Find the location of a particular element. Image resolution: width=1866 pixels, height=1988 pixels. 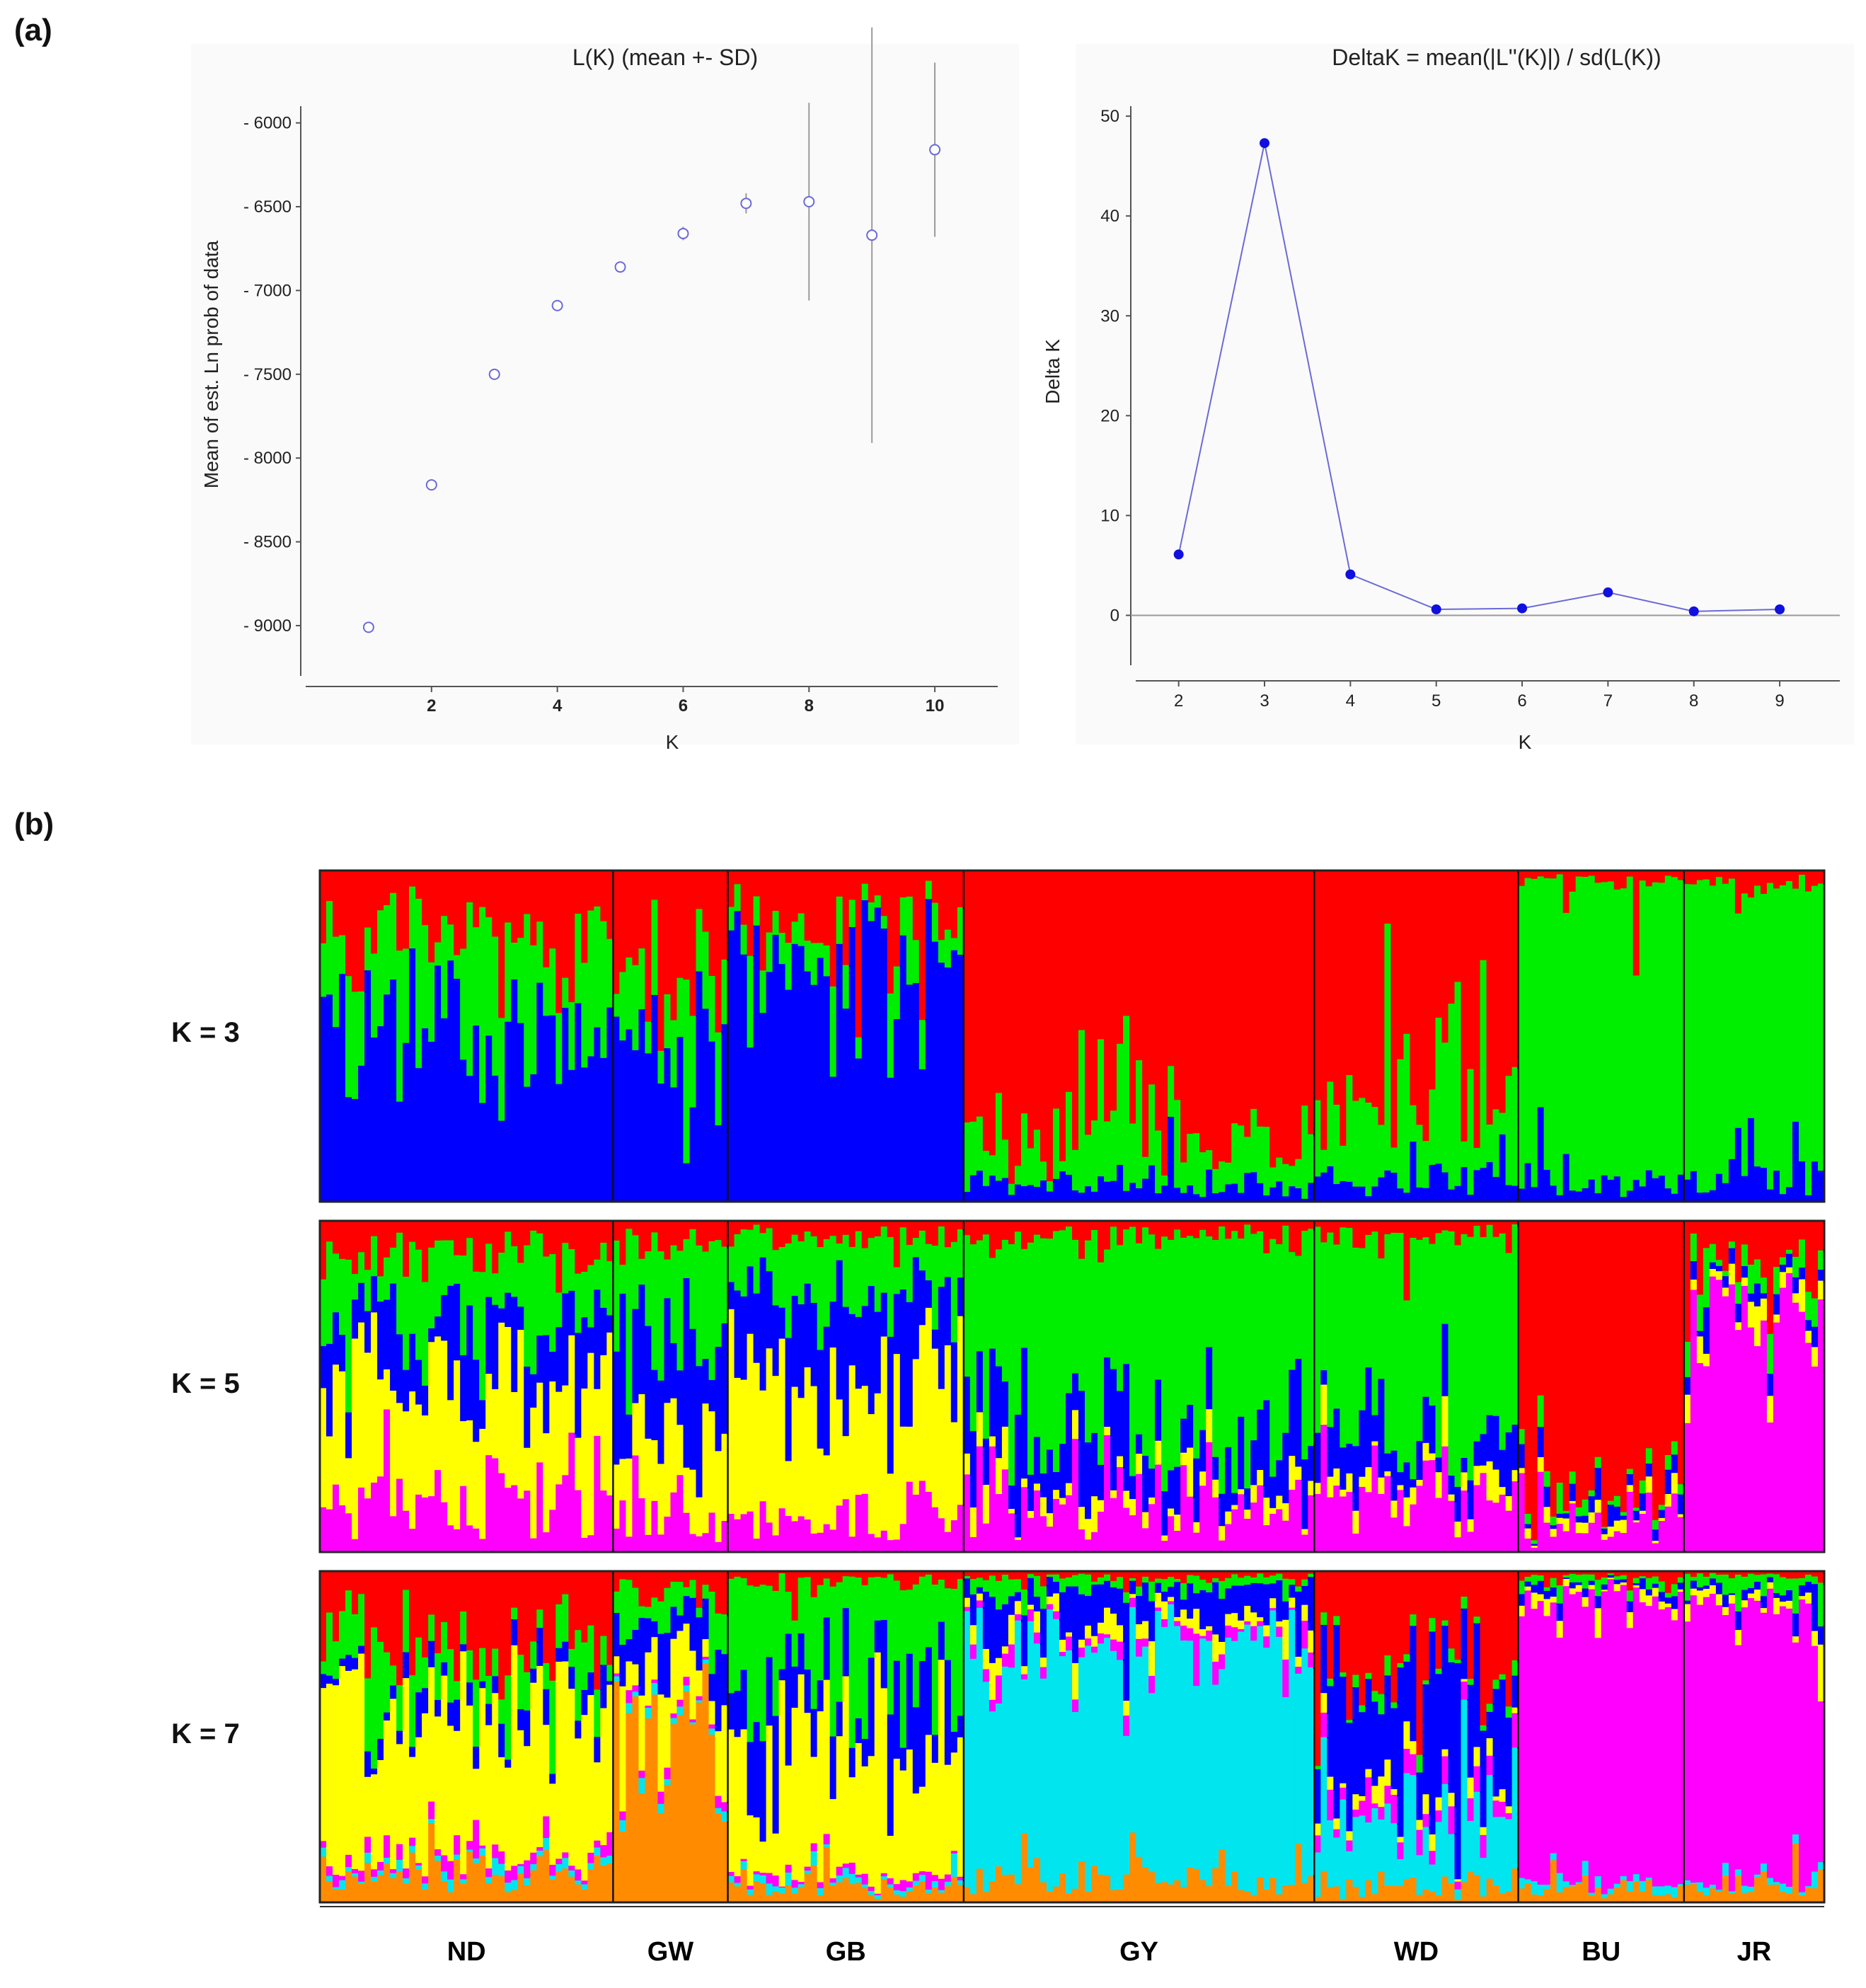

lk-y-tick-label: - 9000 is located at coordinates (267, 626).